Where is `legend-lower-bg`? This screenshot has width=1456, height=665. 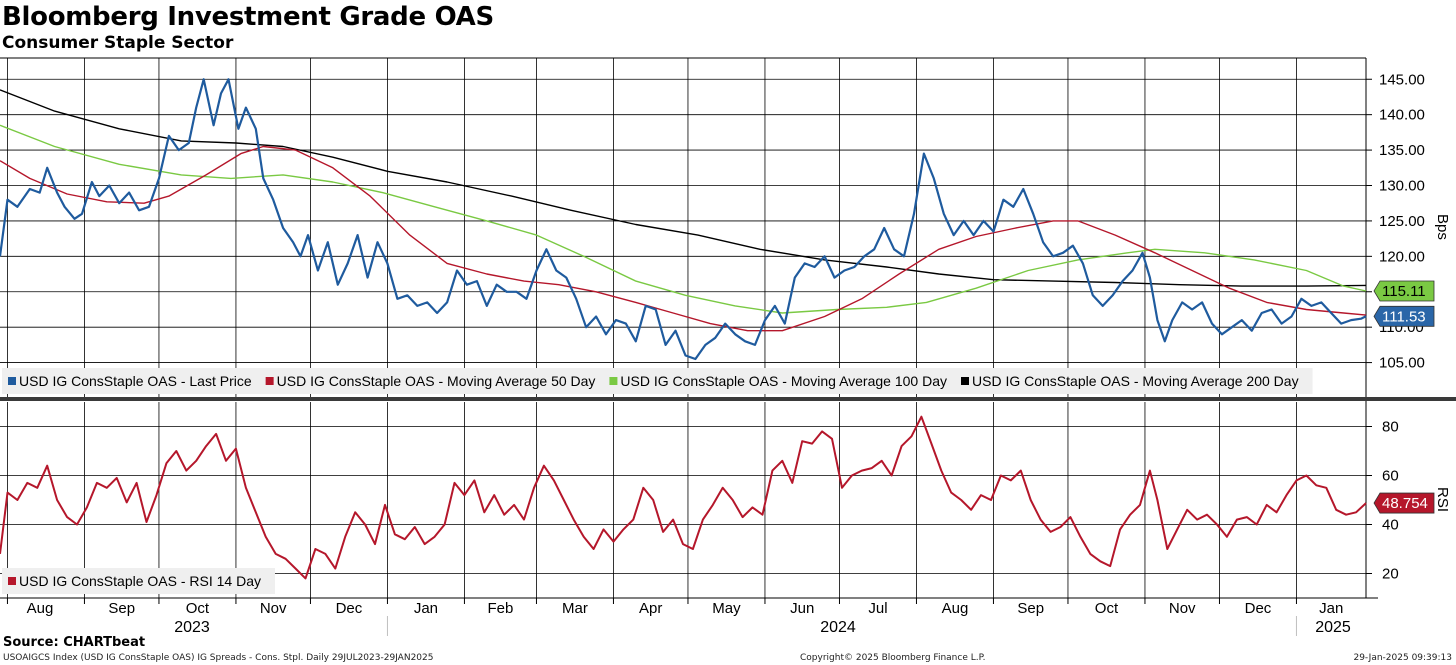
legend-lower-bg is located at coordinates (138, 581).